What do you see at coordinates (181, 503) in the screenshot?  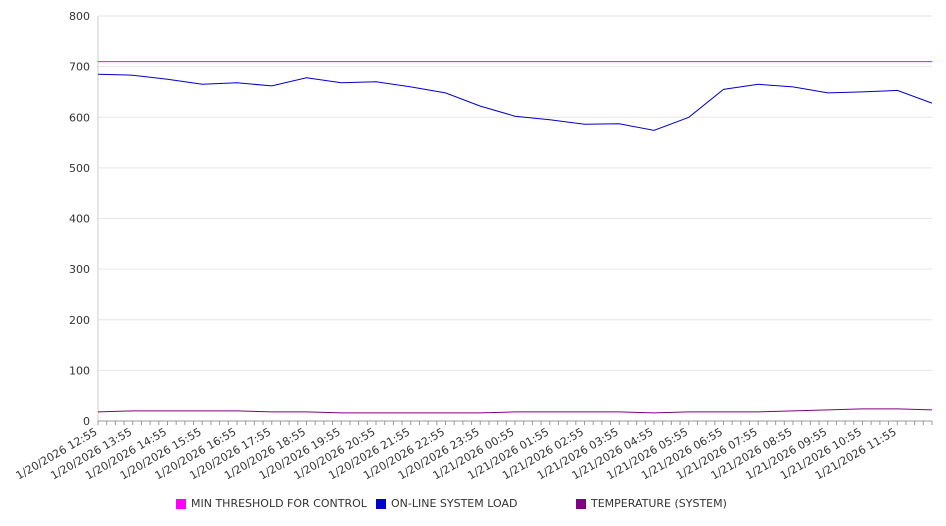 I see `legend-swatch-min-threshold` at bounding box center [181, 503].